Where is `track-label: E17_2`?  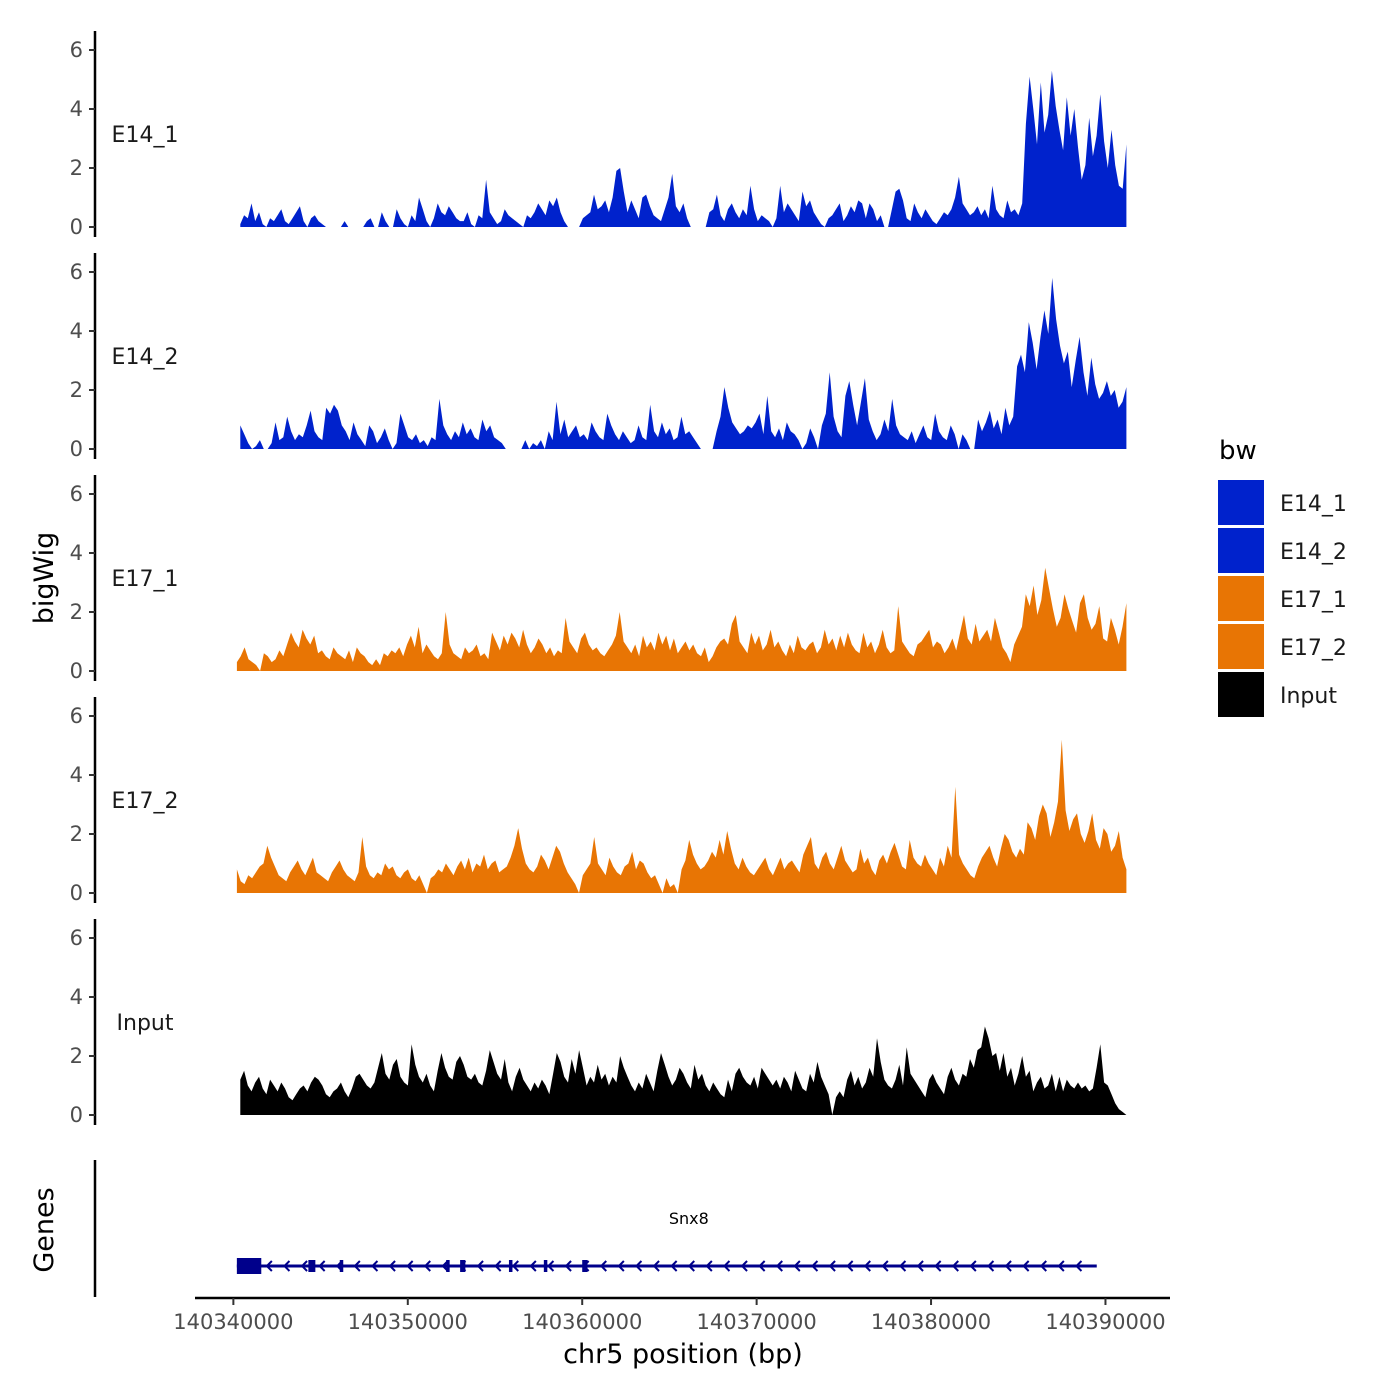 track-label: E17_2 is located at coordinates (145, 801).